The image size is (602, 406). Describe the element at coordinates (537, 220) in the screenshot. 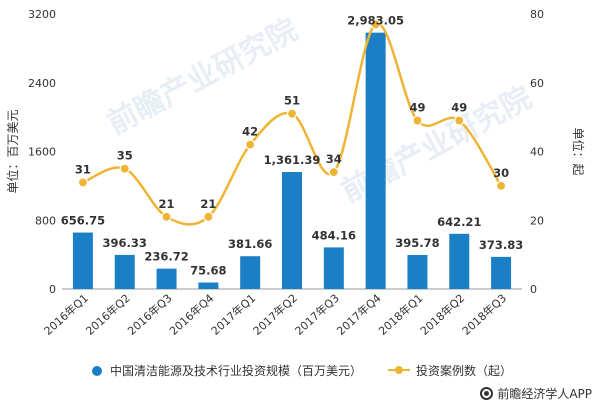

I see `y-right-tick-label: 20` at that location.